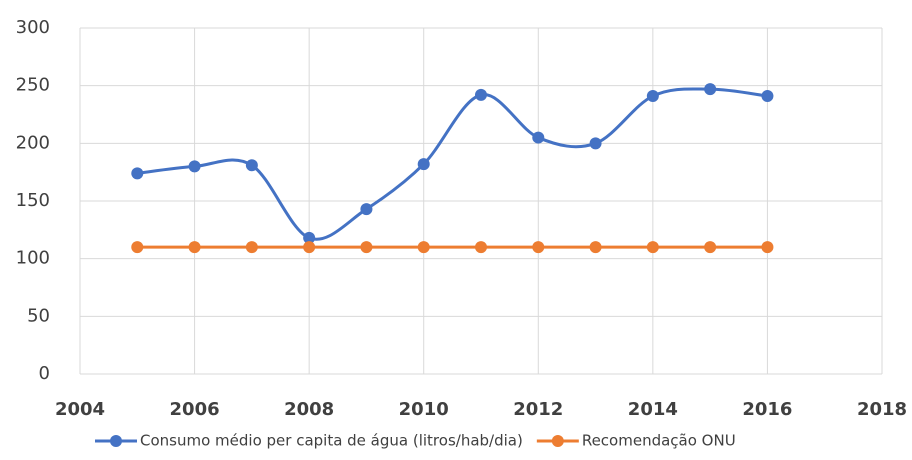 This screenshot has width=912, height=460. I want to click on x-tick-label: 2008, so click(309, 409).